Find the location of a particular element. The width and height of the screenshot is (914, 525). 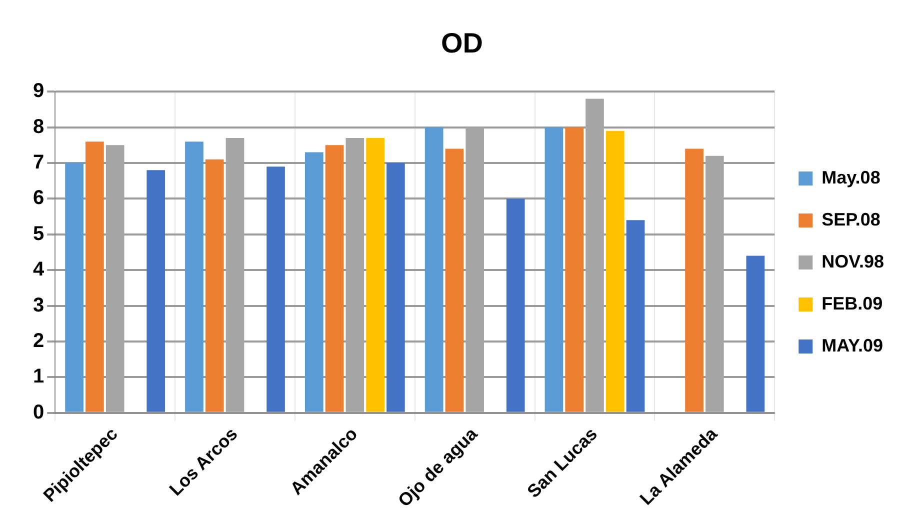

legend-label: FEB.09 is located at coordinates (852, 303).